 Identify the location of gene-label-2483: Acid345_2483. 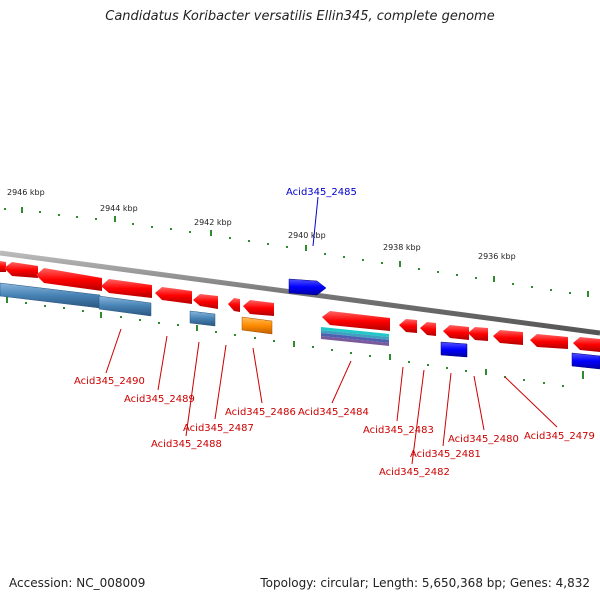
(398, 430).